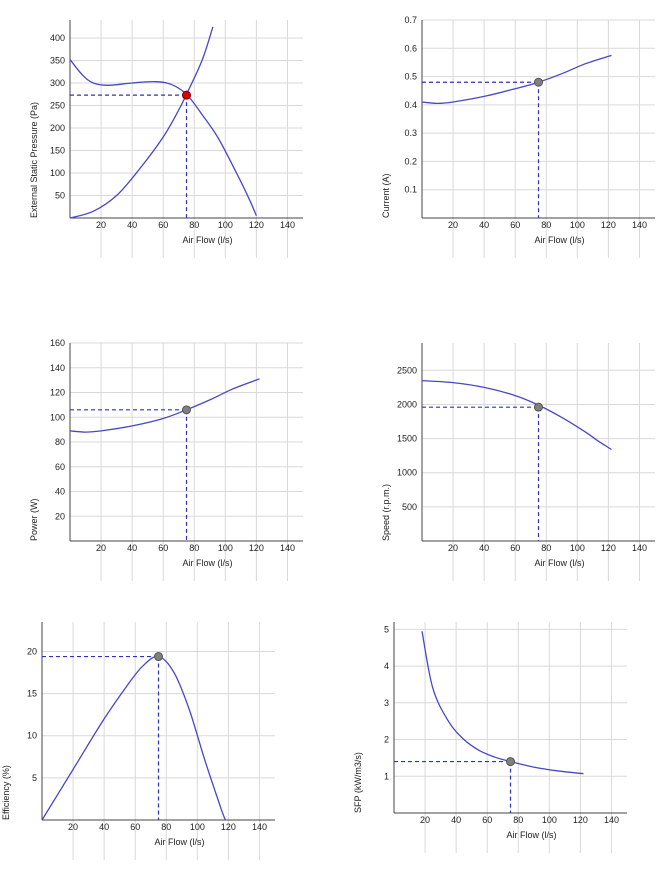 The width and height of the screenshot is (665, 872). I want to click on y-tick-label: 300, so click(57, 83).